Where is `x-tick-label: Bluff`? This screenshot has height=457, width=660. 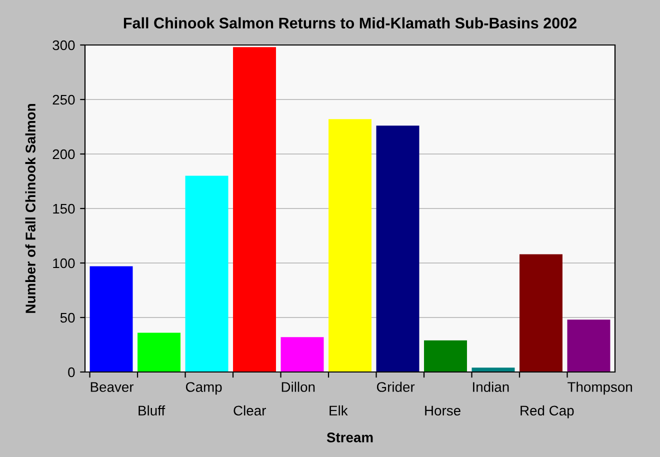
x-tick-label: Bluff is located at coordinates (152, 410).